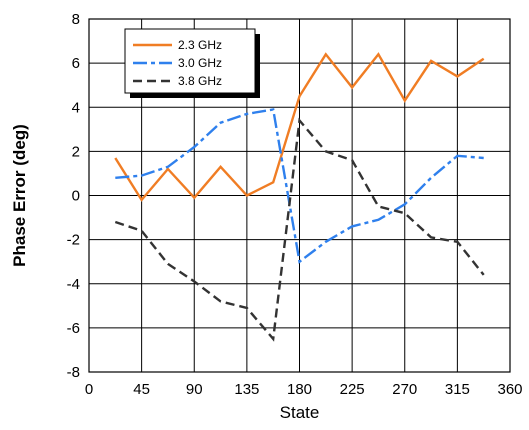  I want to click on y-tick-label: -4, so click(73, 284).